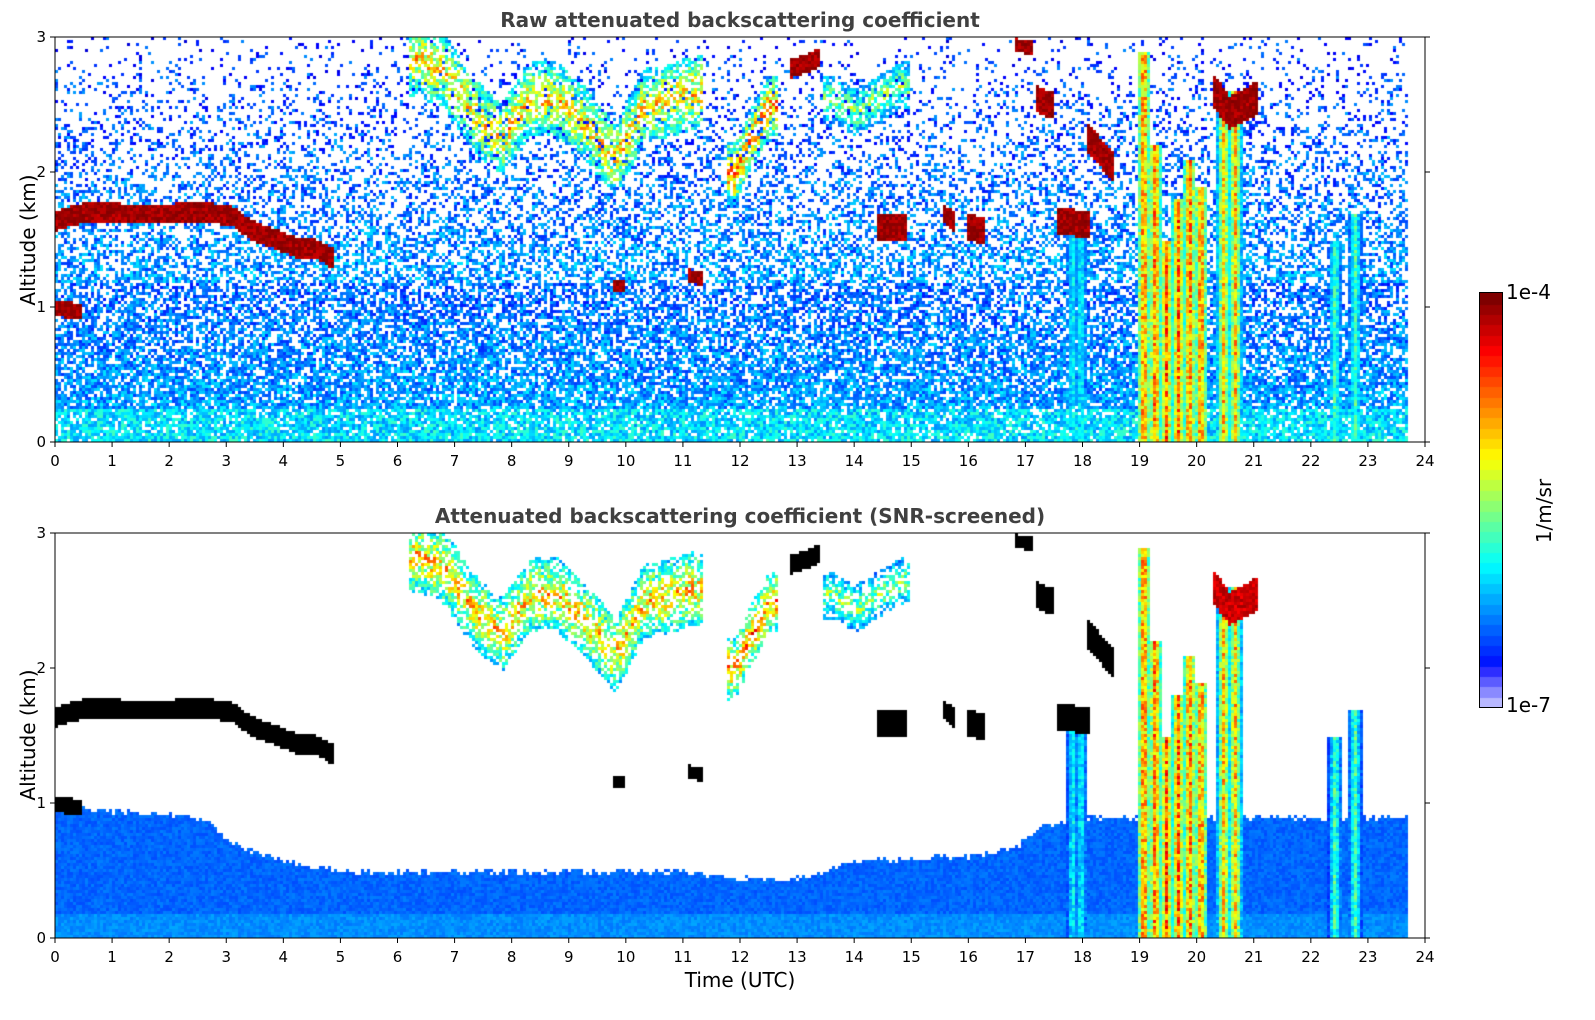 The width and height of the screenshot is (1595, 1020). I want to click on panel1-xtick-label: 15, so click(911, 461).